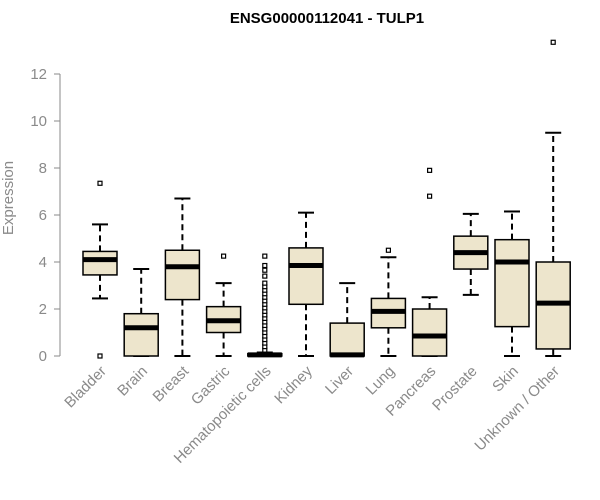 This screenshot has width=600, height=500. I want to click on box-breast, so click(182, 277).